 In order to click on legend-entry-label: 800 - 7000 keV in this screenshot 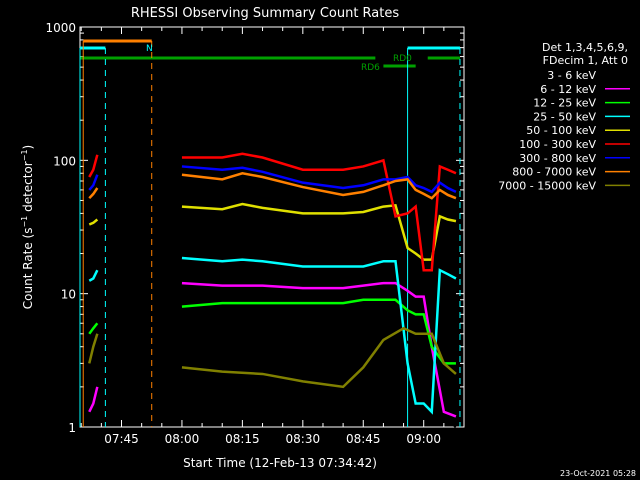, I will do `click(554, 172)`.